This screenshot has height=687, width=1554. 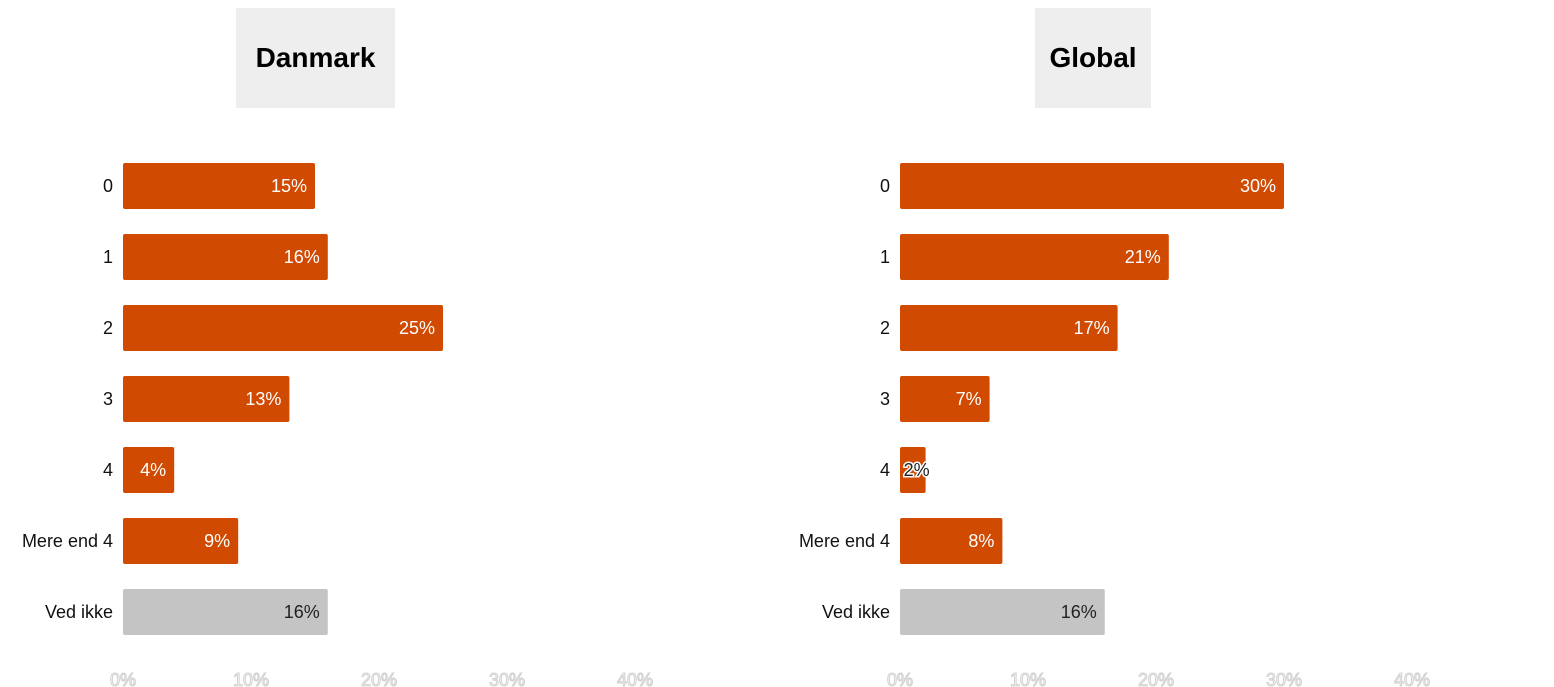 I want to click on data-label: 25%, so click(x=417, y=328).